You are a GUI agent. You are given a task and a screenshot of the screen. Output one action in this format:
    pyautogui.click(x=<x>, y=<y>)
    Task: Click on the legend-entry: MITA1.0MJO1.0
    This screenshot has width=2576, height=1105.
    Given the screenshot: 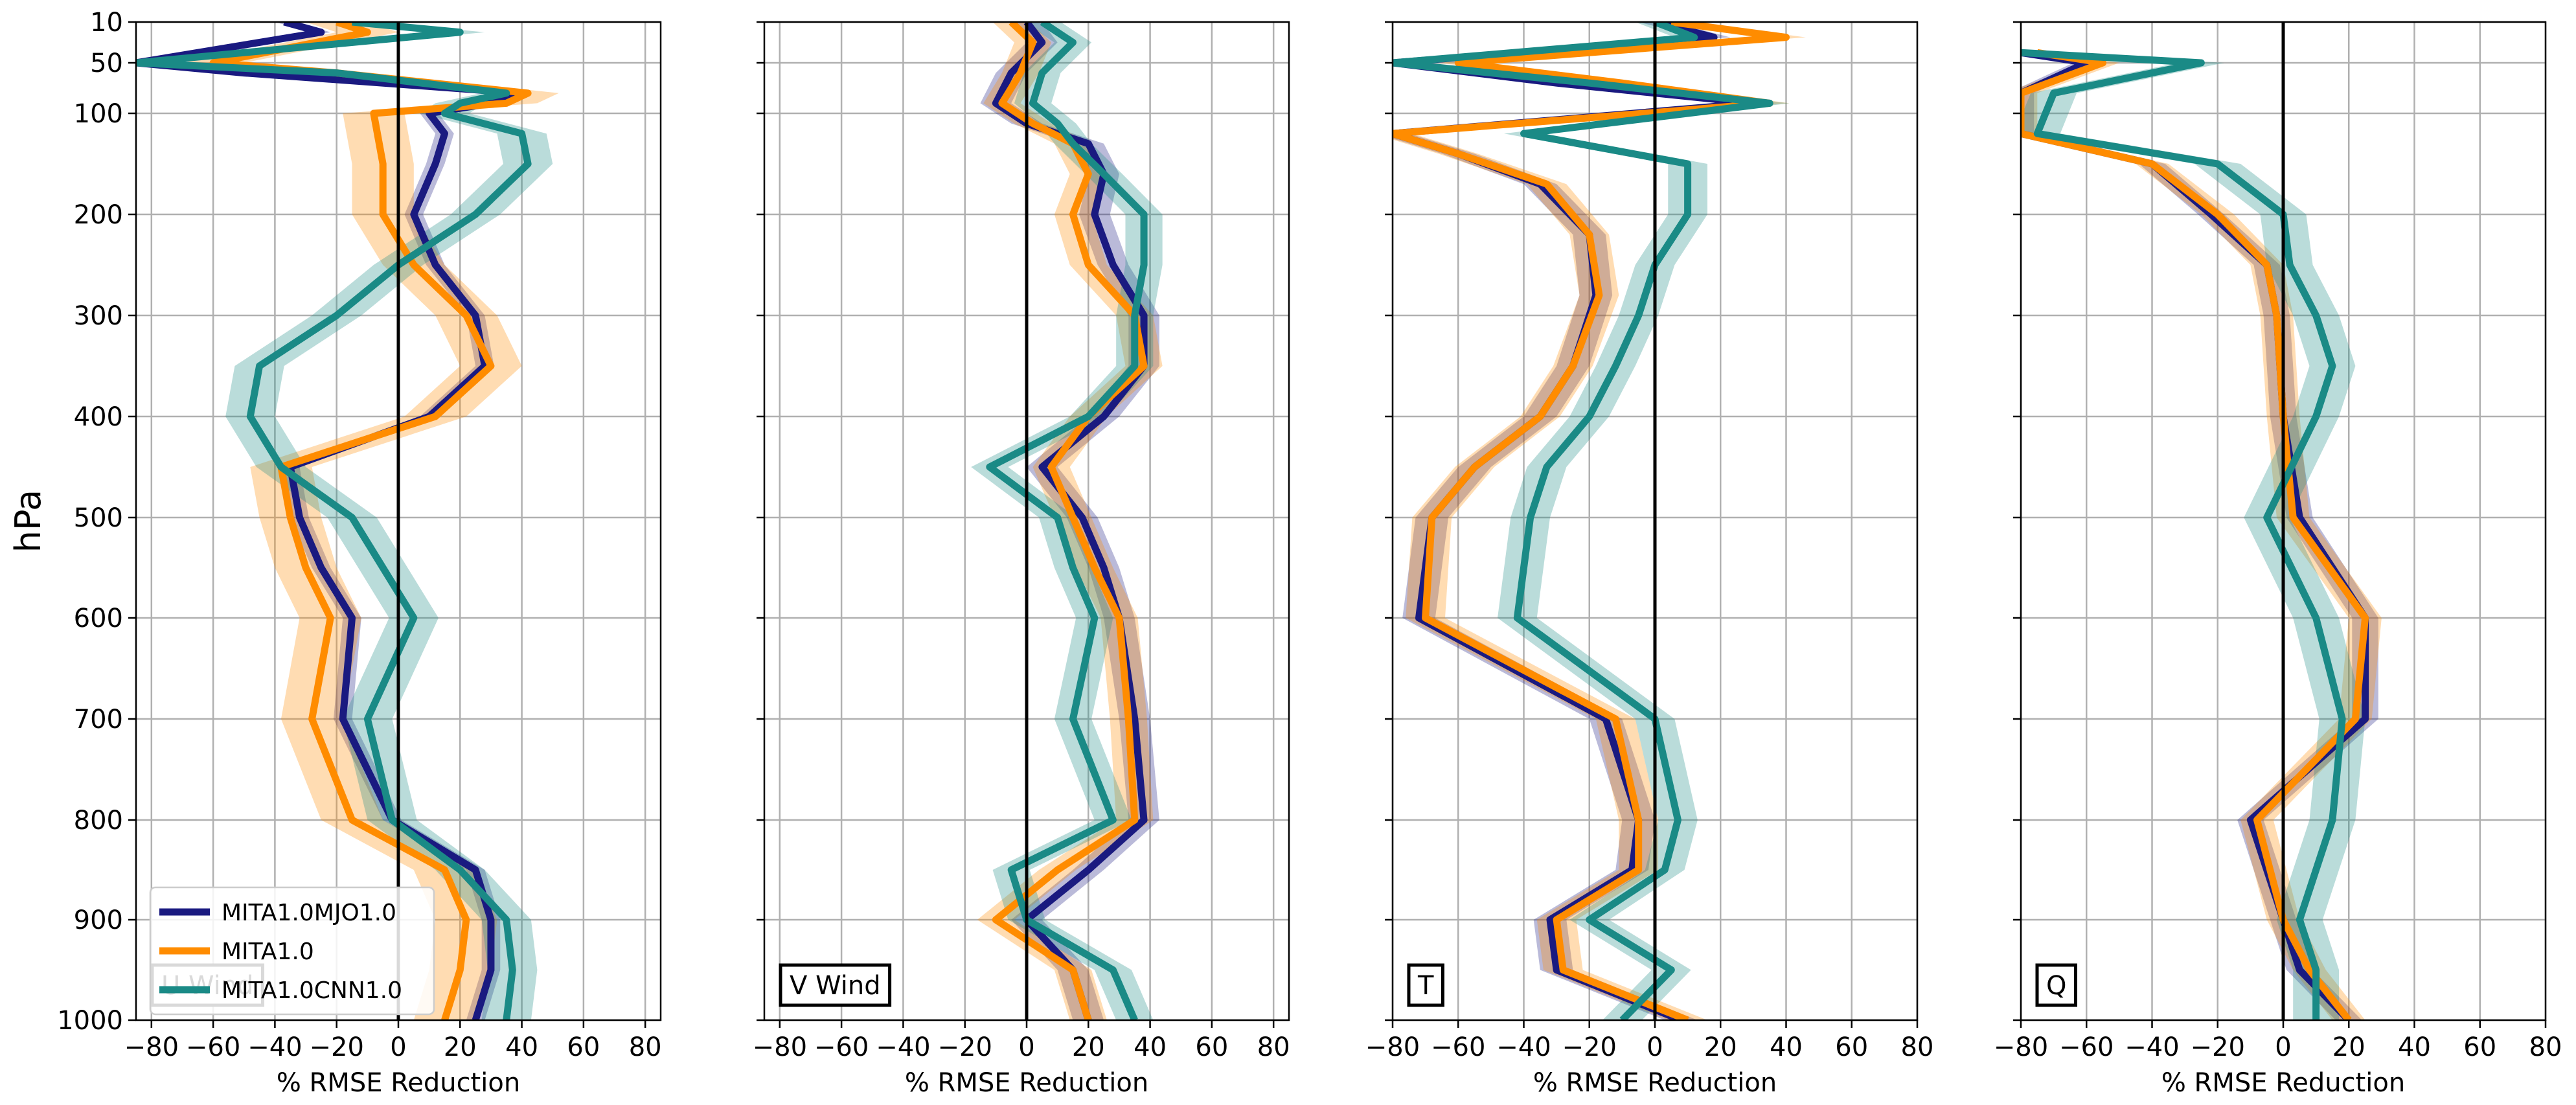 What is the action you would take?
    pyautogui.click(x=309, y=913)
    